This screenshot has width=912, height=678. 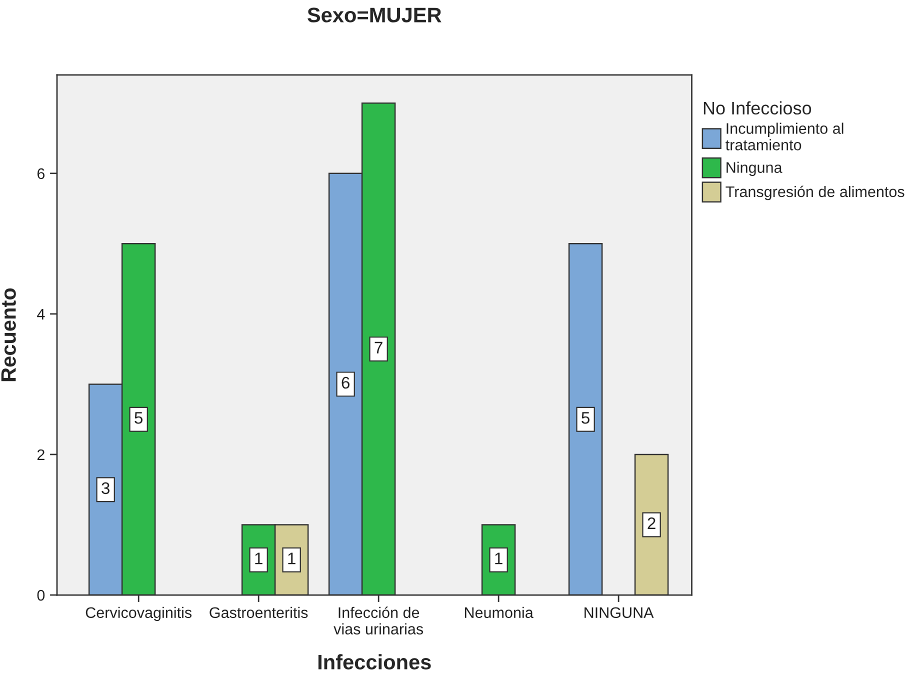 What do you see at coordinates (41, 174) in the screenshot?
I see `y-tick-label: 6` at bounding box center [41, 174].